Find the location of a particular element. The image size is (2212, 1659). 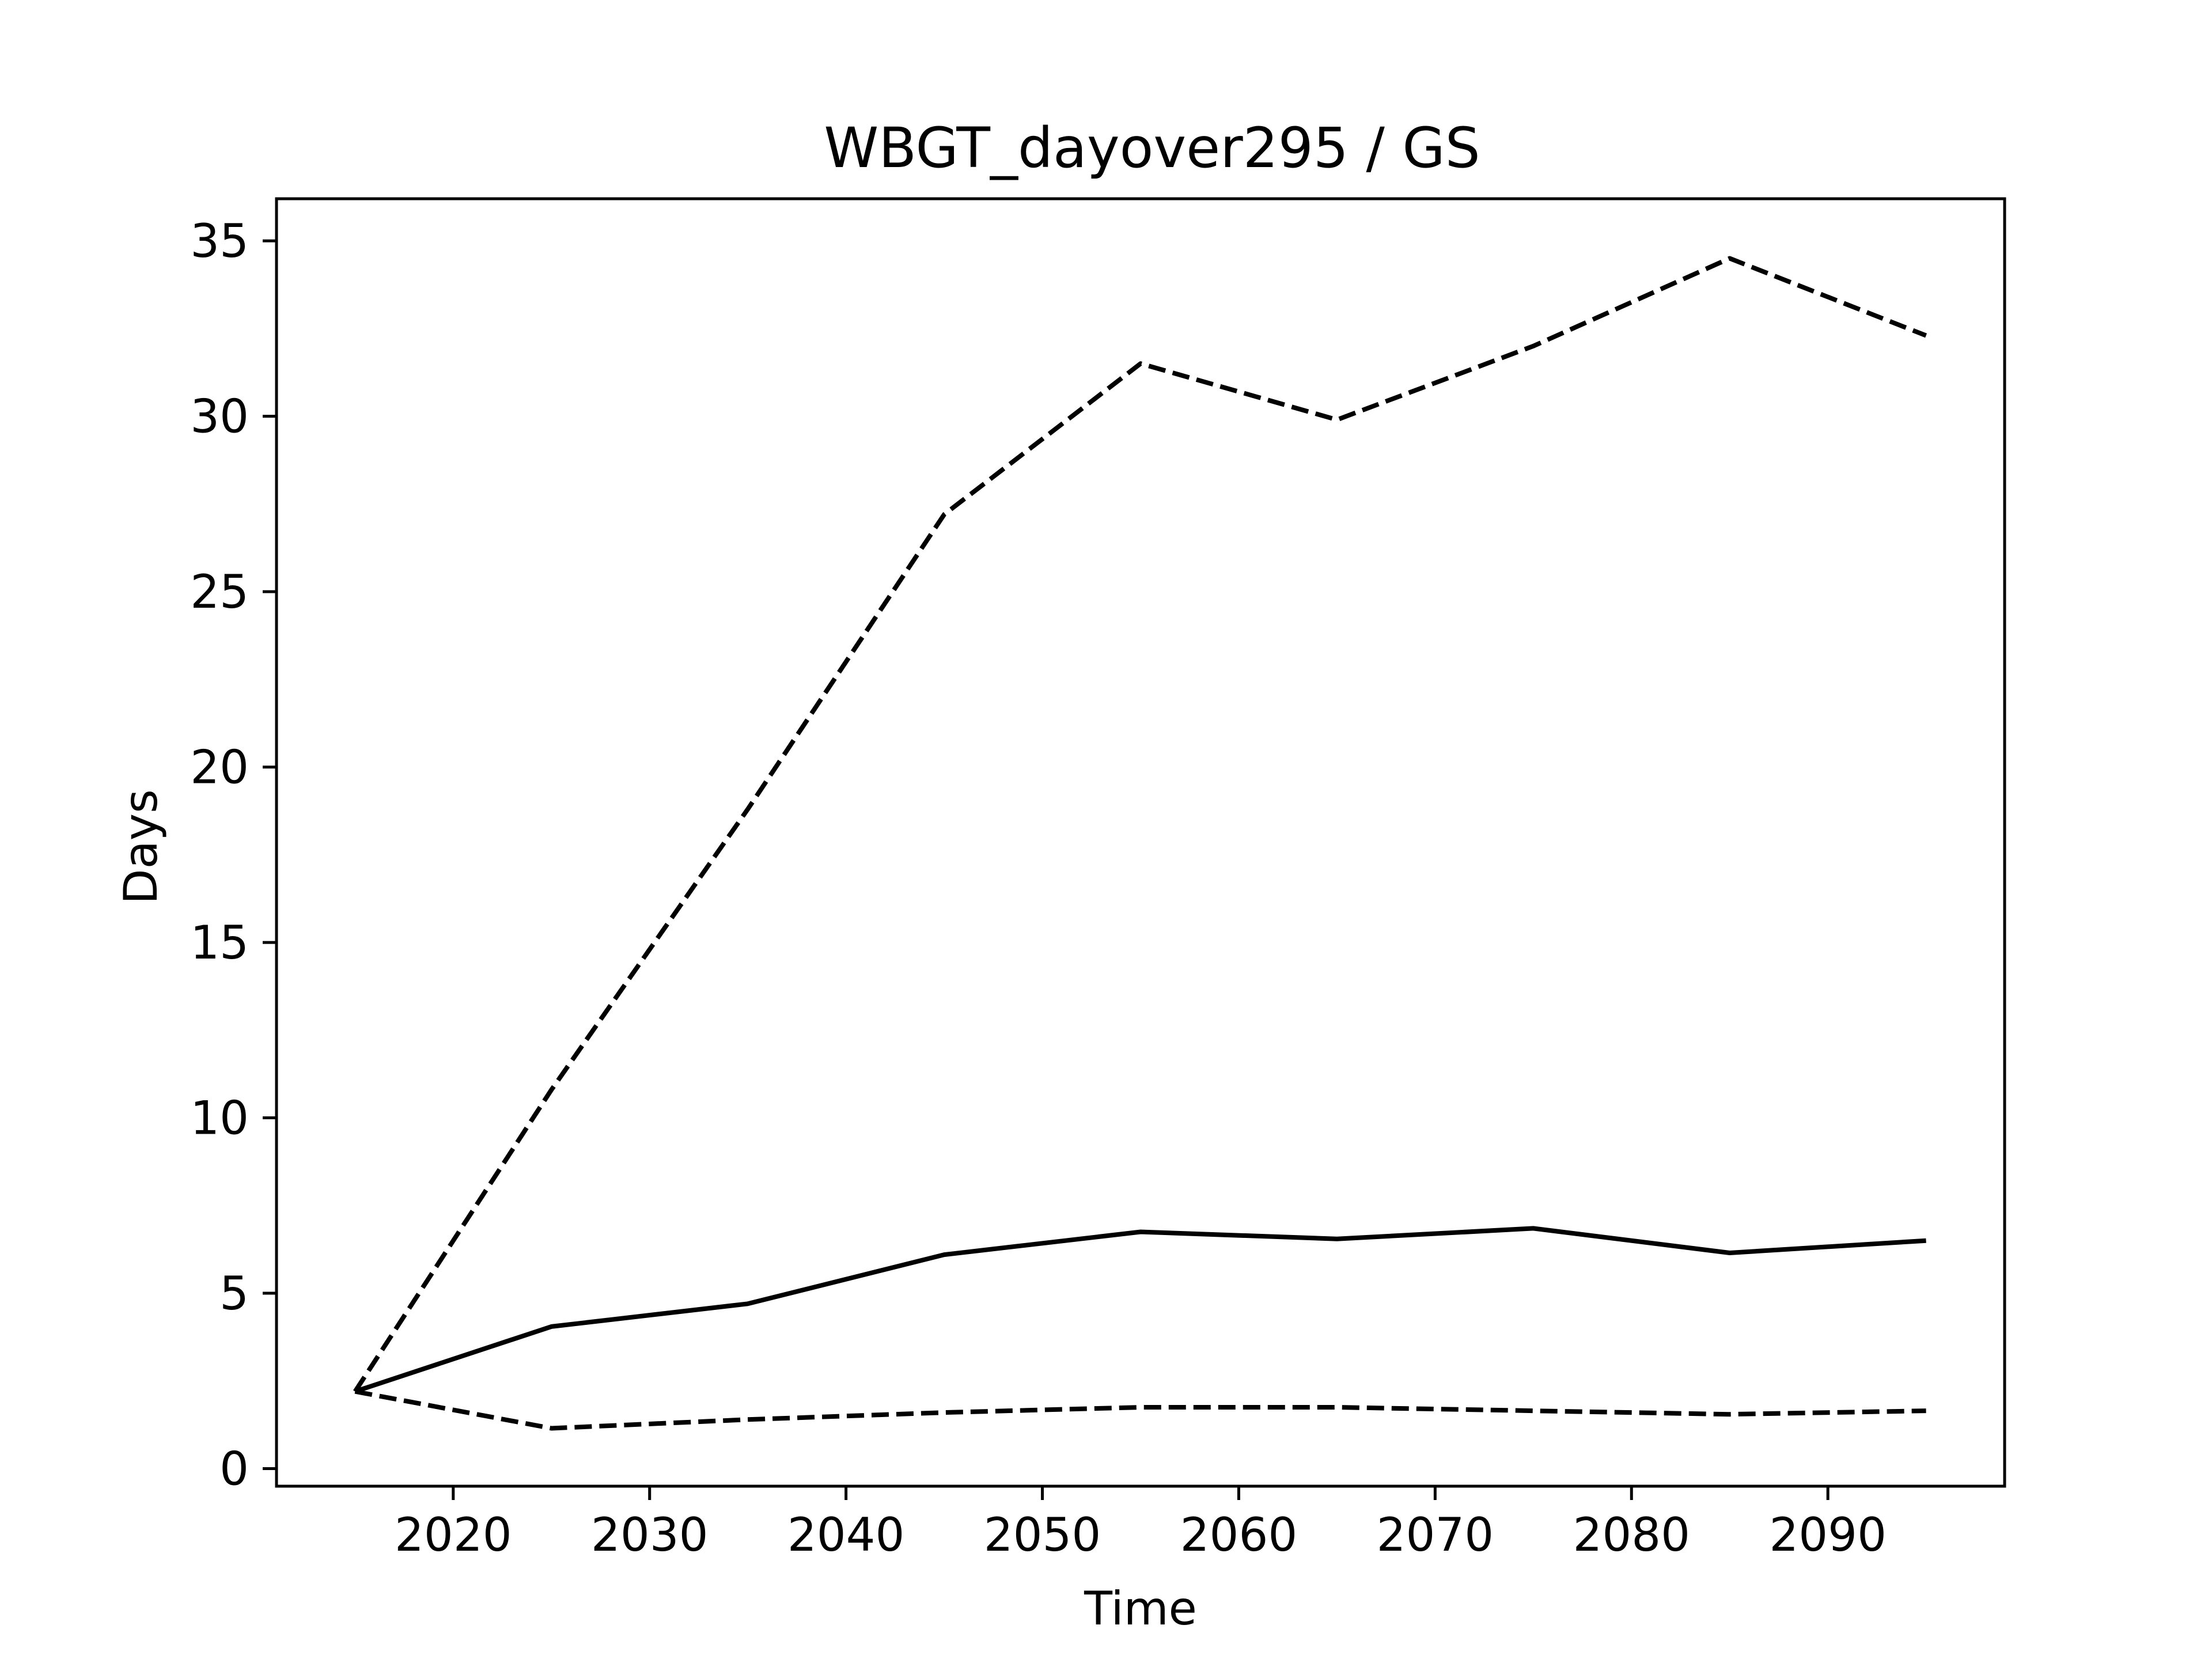

y-axis-label: Days is located at coordinates (141, 846).